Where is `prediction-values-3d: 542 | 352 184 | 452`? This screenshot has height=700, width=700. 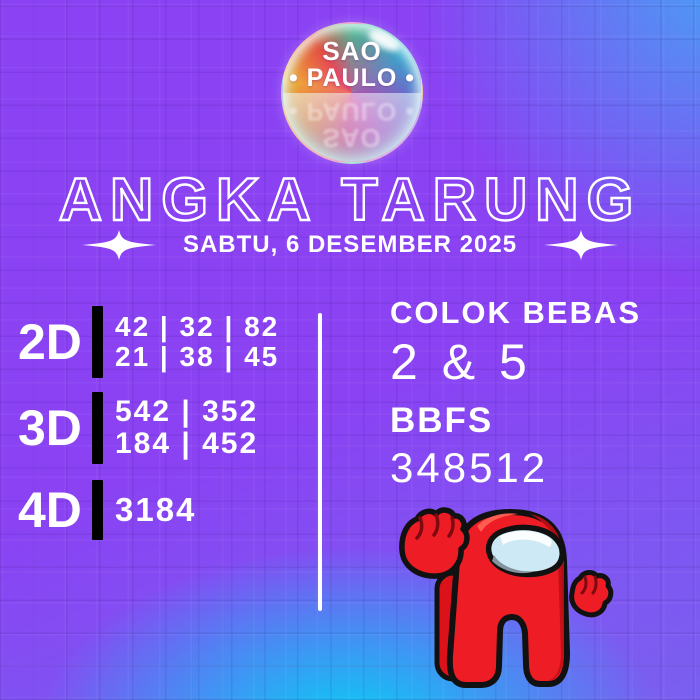 prediction-values-3d: 542 | 352 184 | 452 is located at coordinates (186, 428).